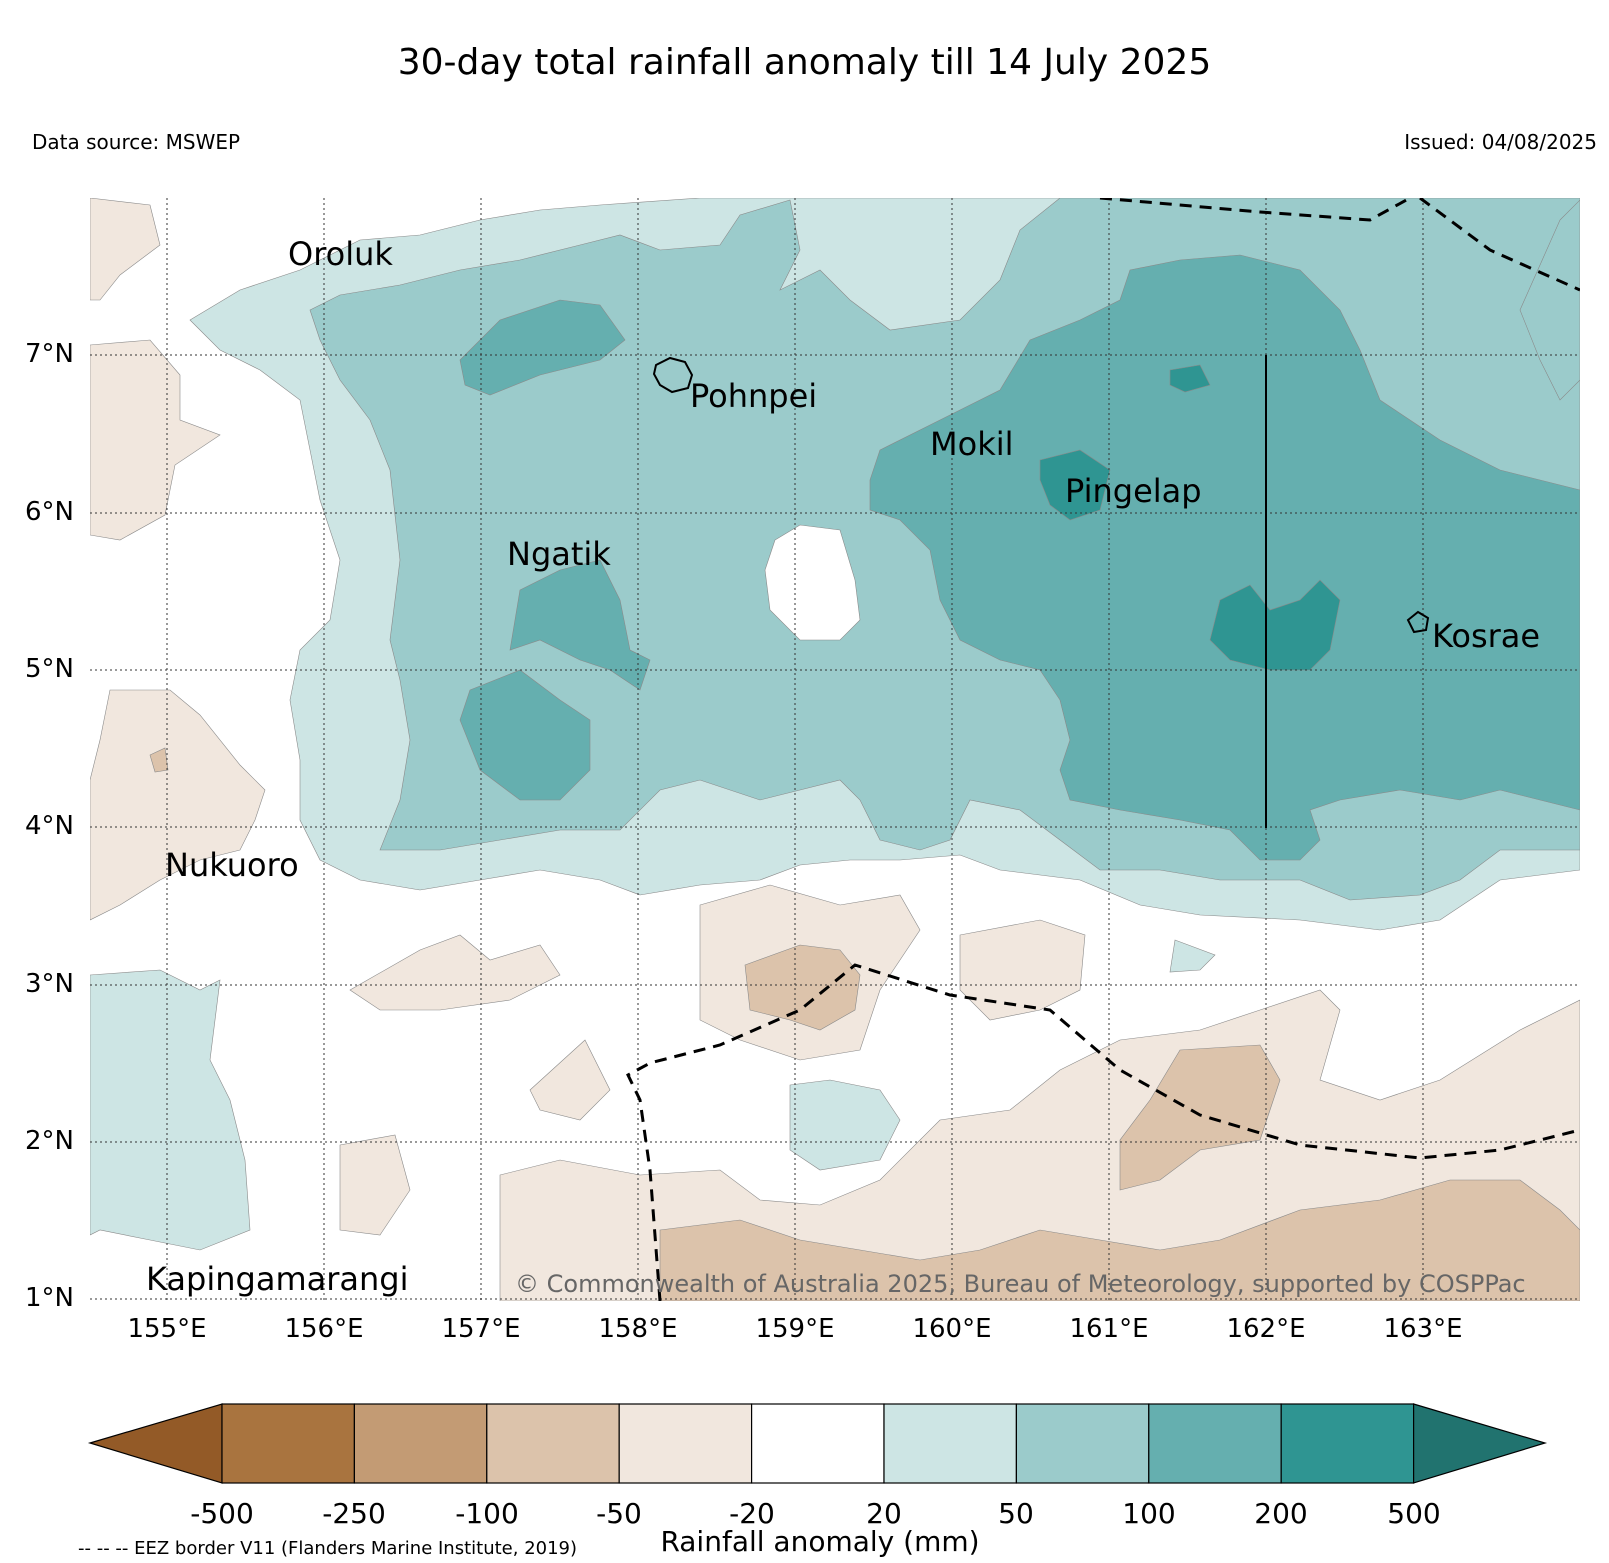 The image size is (1609, 1563). I want to click on lon-label: 158°E, so click(638, 1329).